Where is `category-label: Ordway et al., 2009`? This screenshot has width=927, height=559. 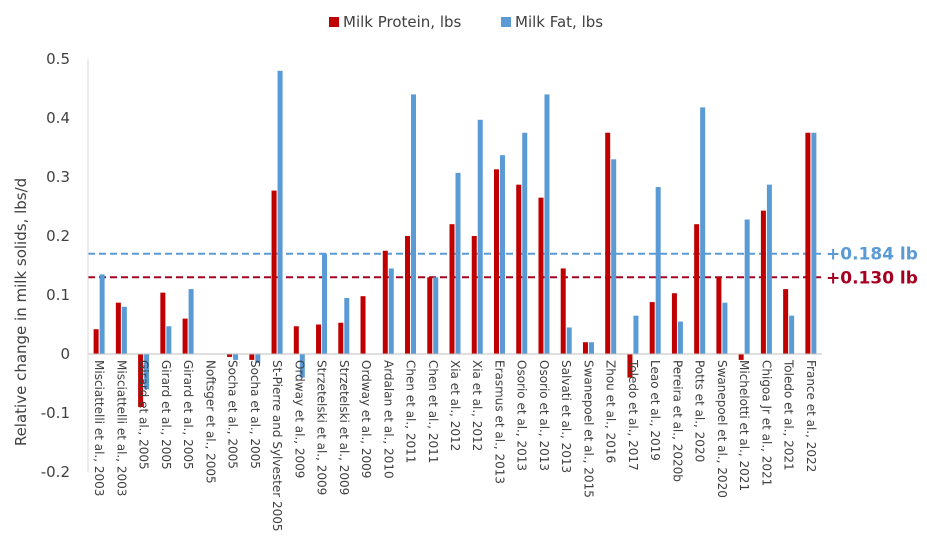
category-label: Ordway et al., 2009 is located at coordinates (299, 419).